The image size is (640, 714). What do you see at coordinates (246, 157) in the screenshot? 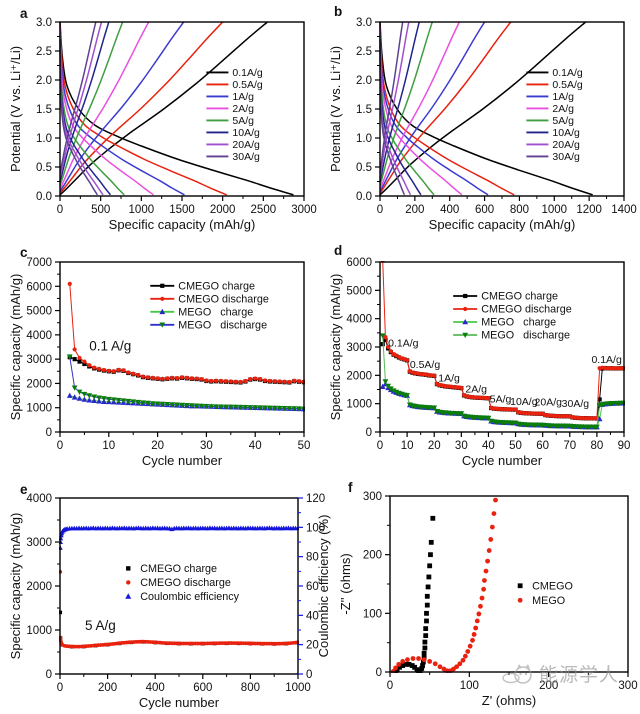
I see `legend-label: 30A/g` at bounding box center [246, 157].